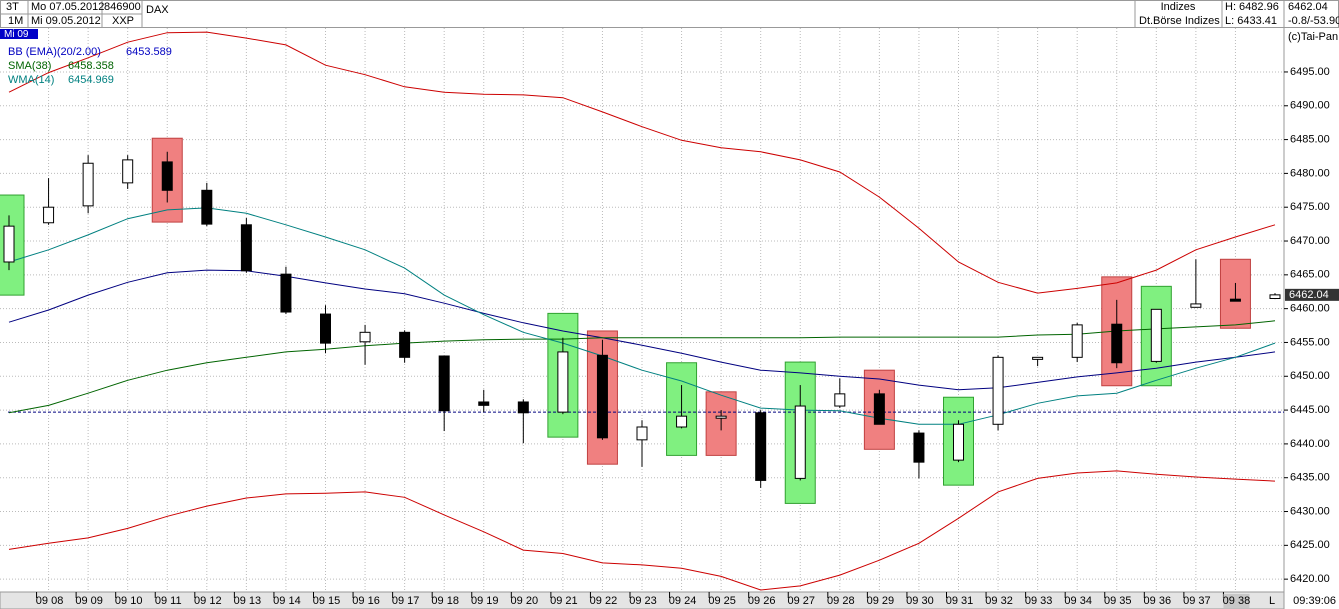 The width and height of the screenshot is (1339, 609). I want to click on x-tick-label: 09 09, so click(89, 601).